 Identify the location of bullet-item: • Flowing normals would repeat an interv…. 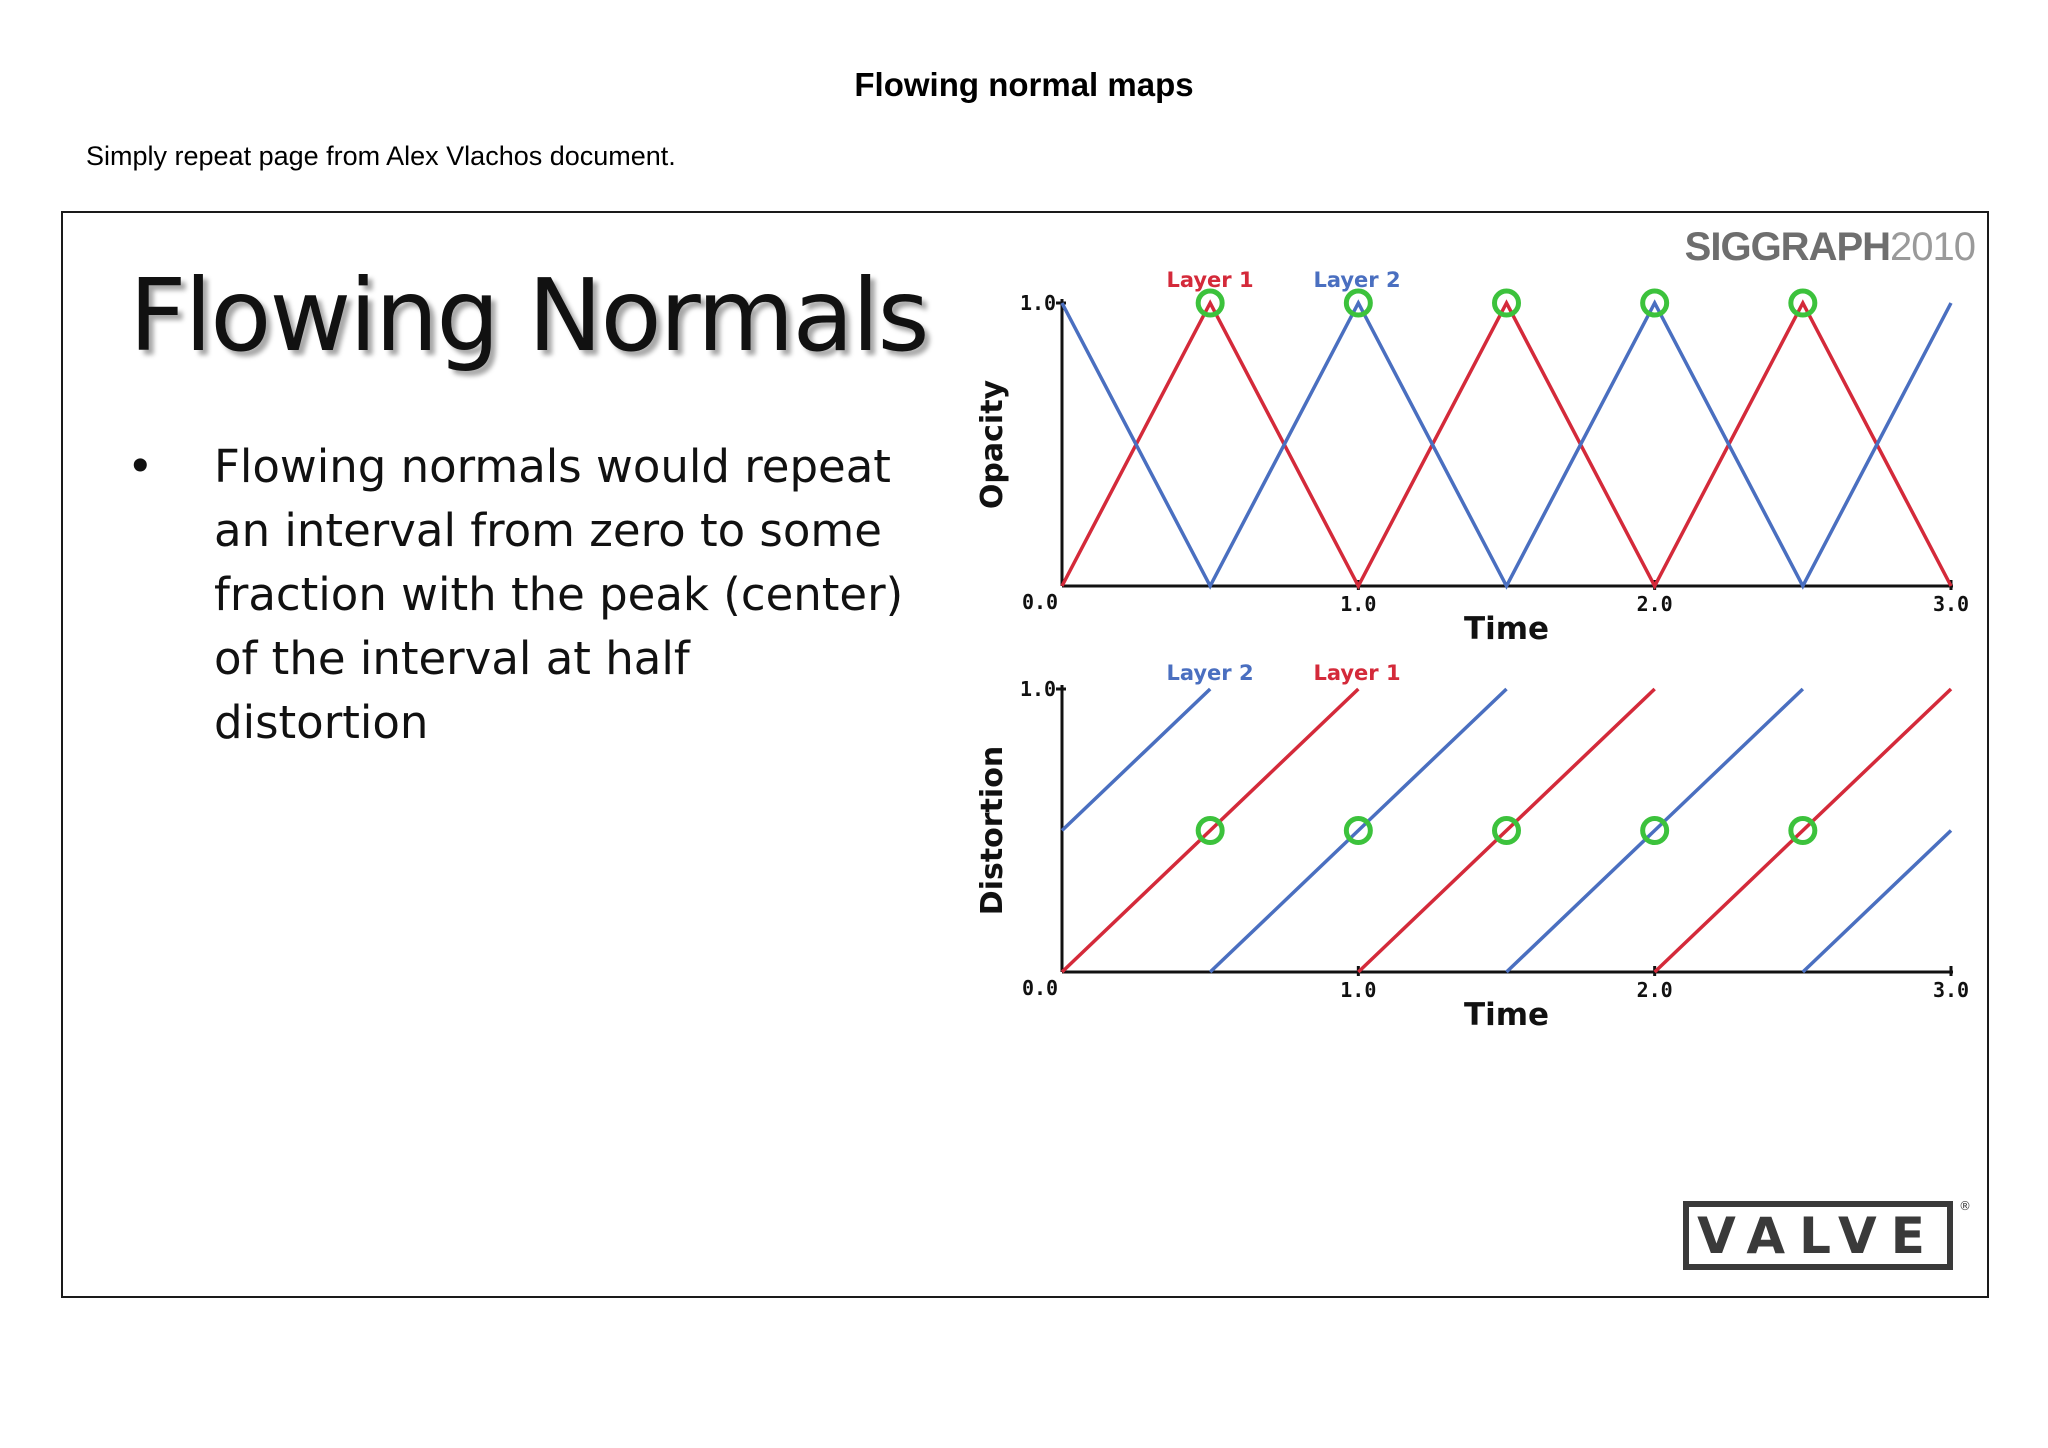
(558, 595).